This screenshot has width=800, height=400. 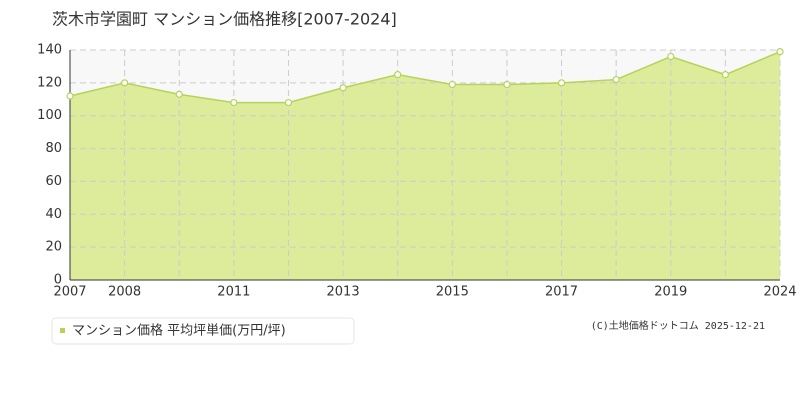 I want to click on legend-box, so click(x=203, y=331).